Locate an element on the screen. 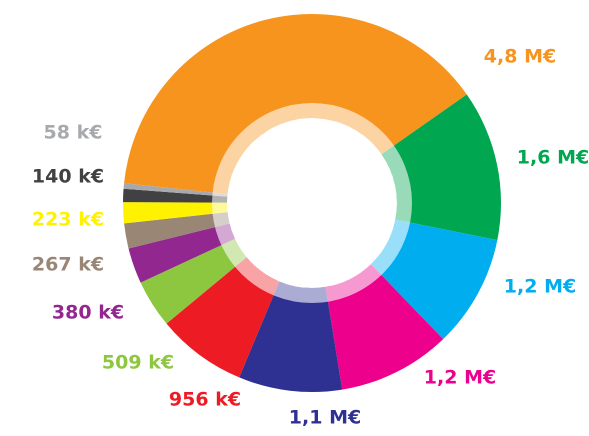 This screenshot has width=589, height=436. value-label: 1,6 M€ is located at coordinates (553, 158).